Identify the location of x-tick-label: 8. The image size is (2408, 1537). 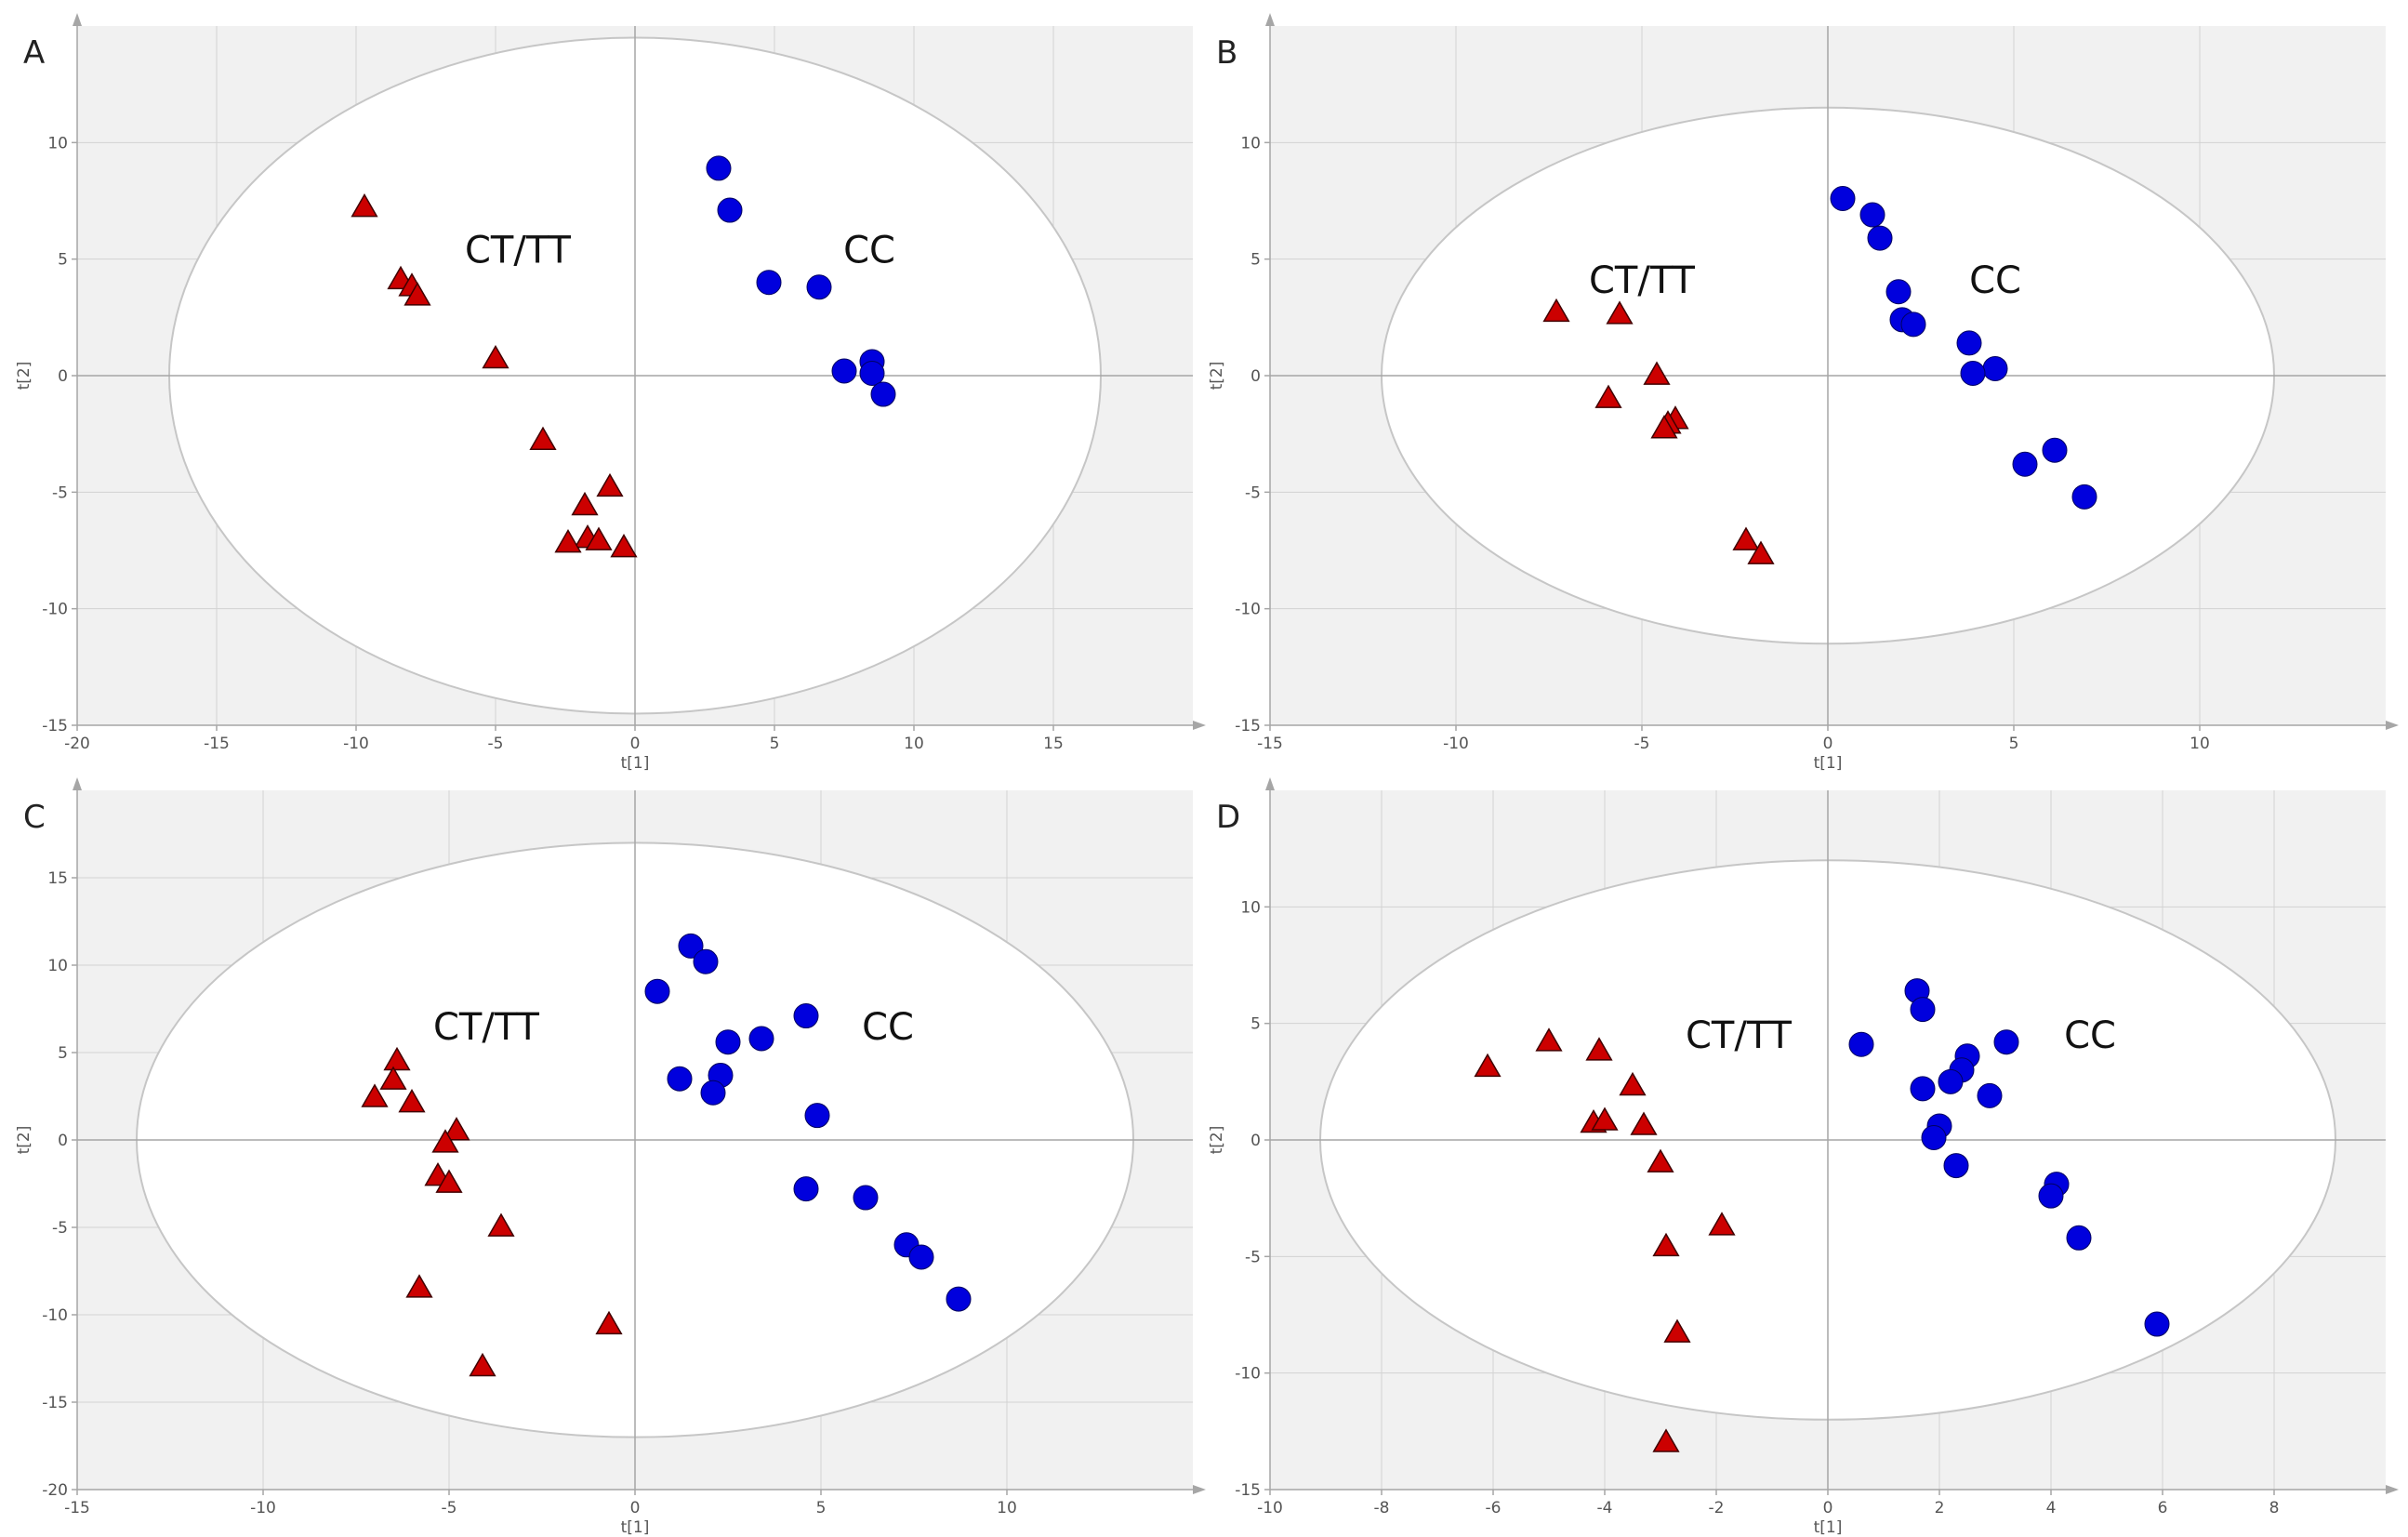
(2274, 1508).